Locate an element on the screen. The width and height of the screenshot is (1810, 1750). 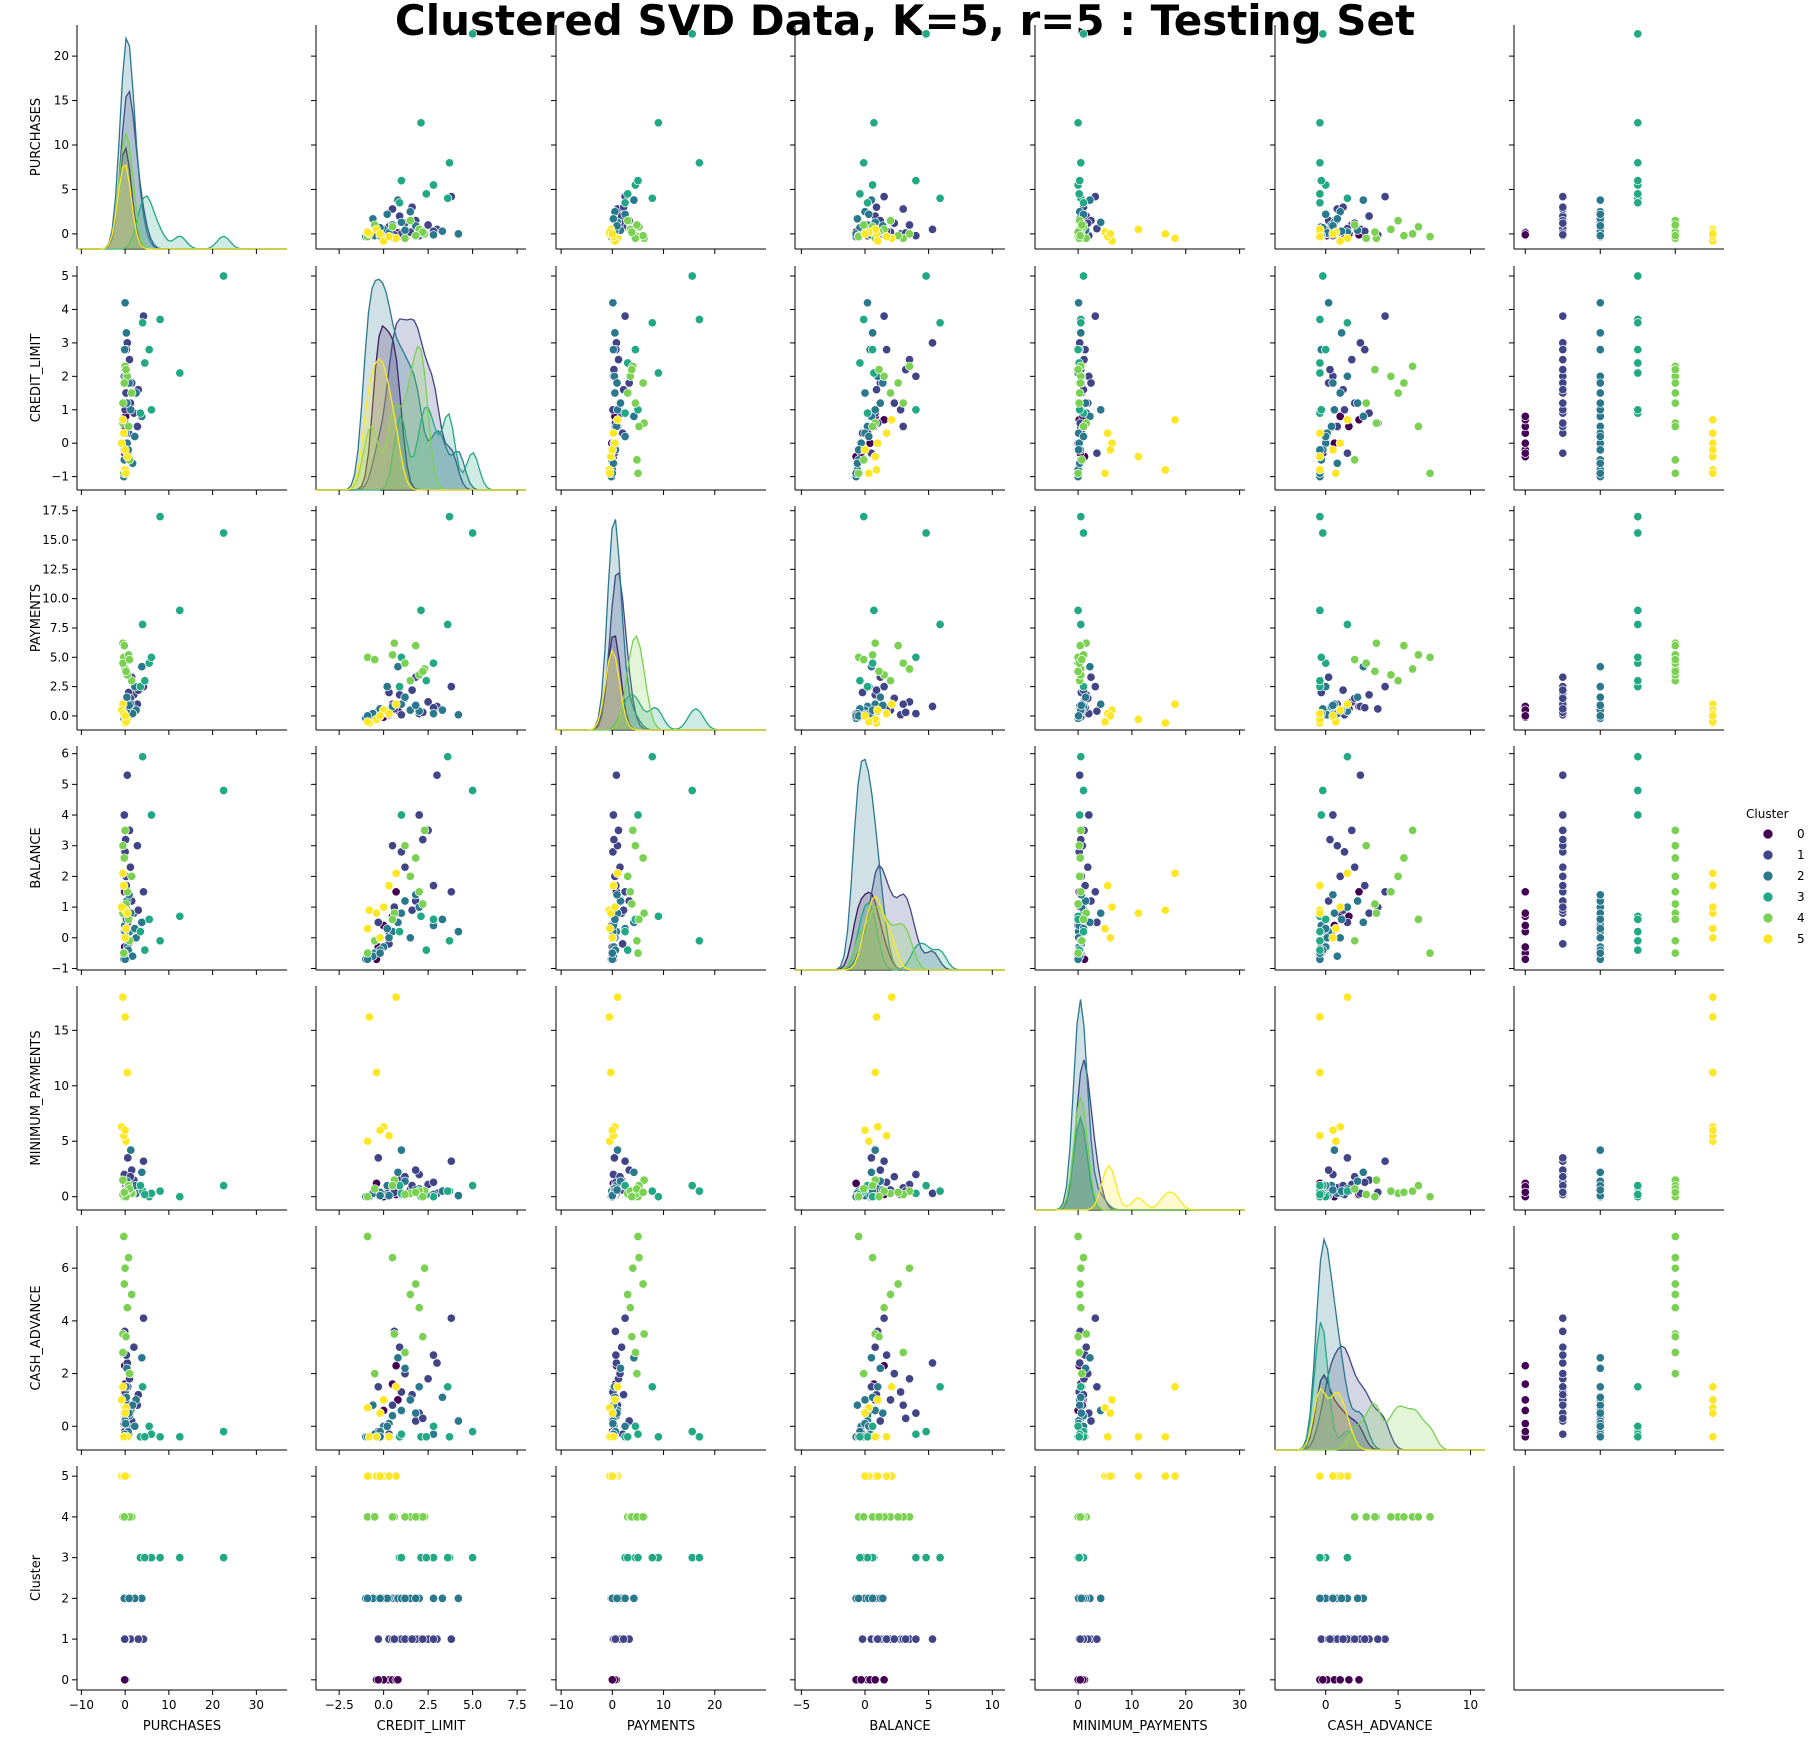
x-tick-label: −10 is located at coordinates (560, 1705).